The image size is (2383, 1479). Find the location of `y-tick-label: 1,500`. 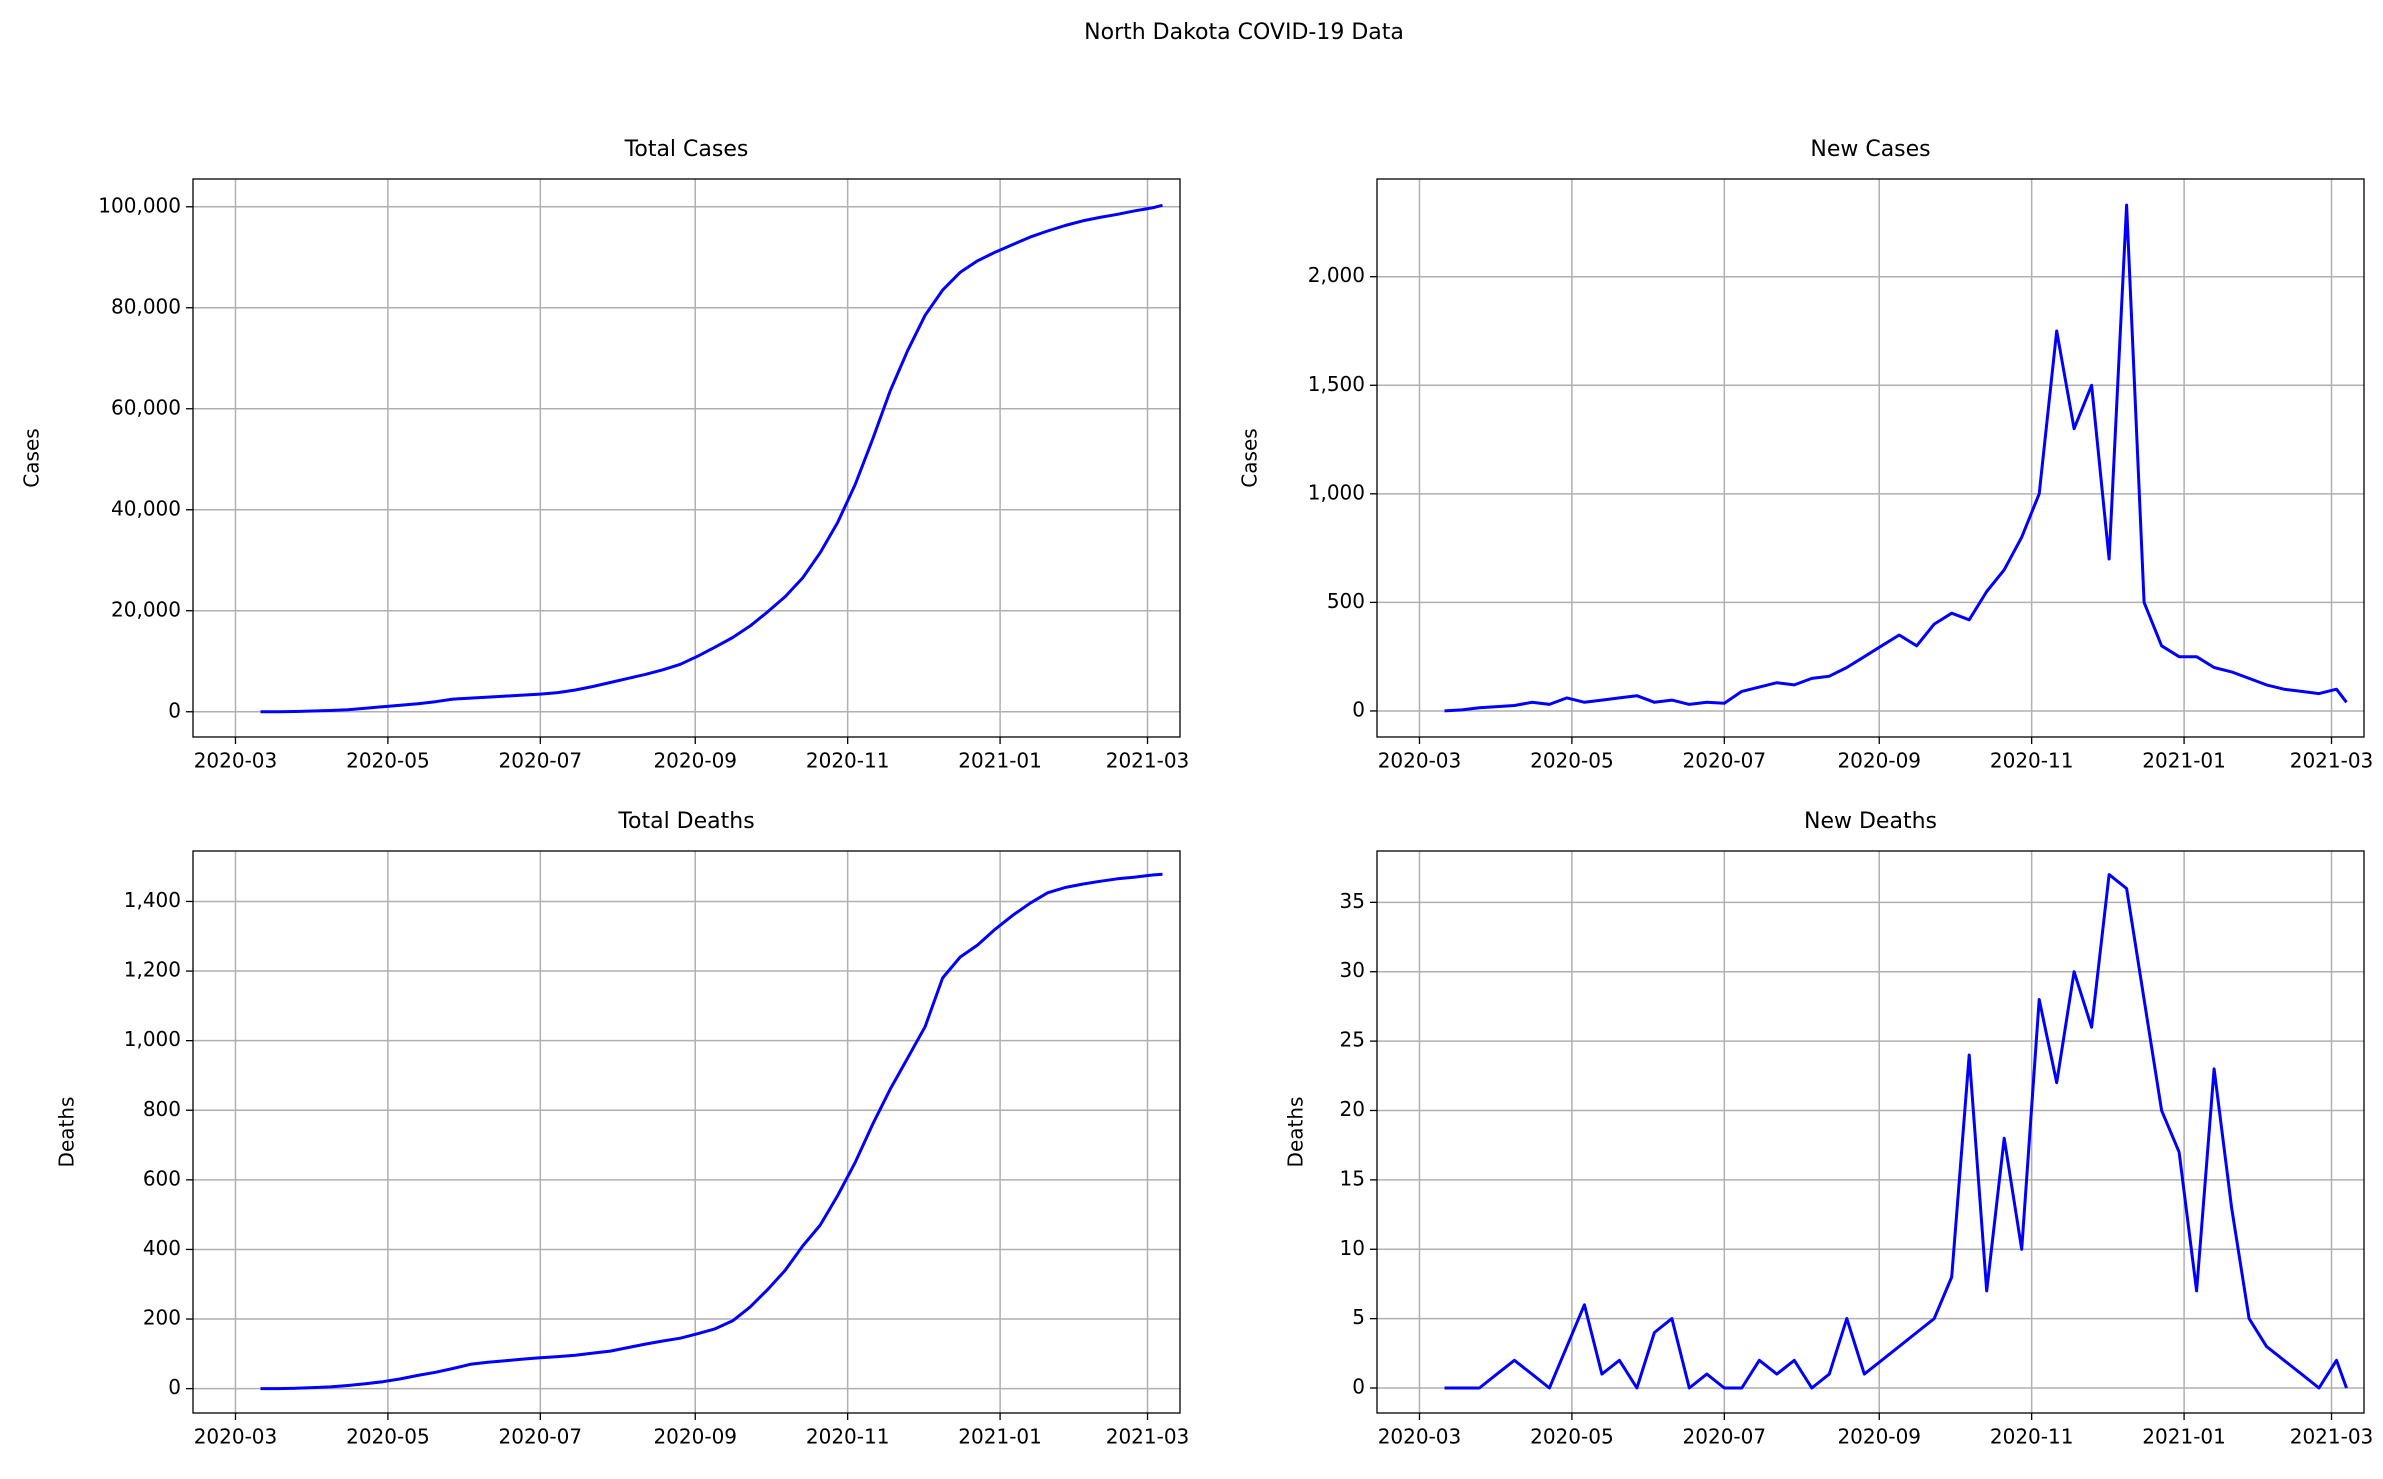

y-tick-label: 1,500 is located at coordinates (1336, 384).